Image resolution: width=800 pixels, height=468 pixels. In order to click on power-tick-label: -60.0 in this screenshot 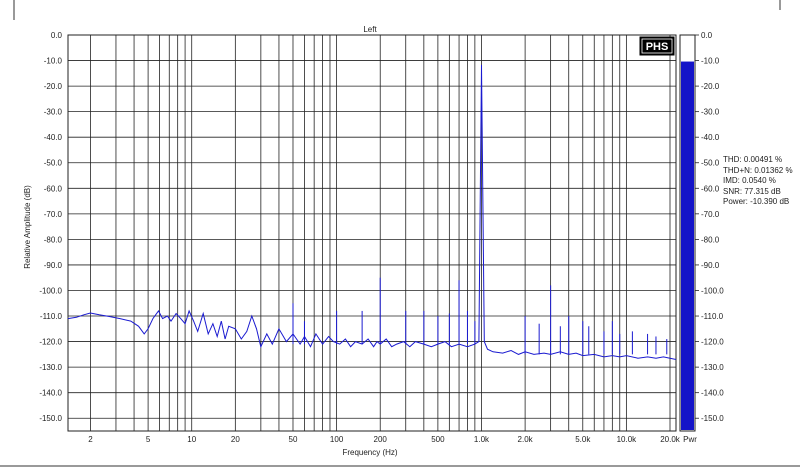, I will do `click(710, 188)`.